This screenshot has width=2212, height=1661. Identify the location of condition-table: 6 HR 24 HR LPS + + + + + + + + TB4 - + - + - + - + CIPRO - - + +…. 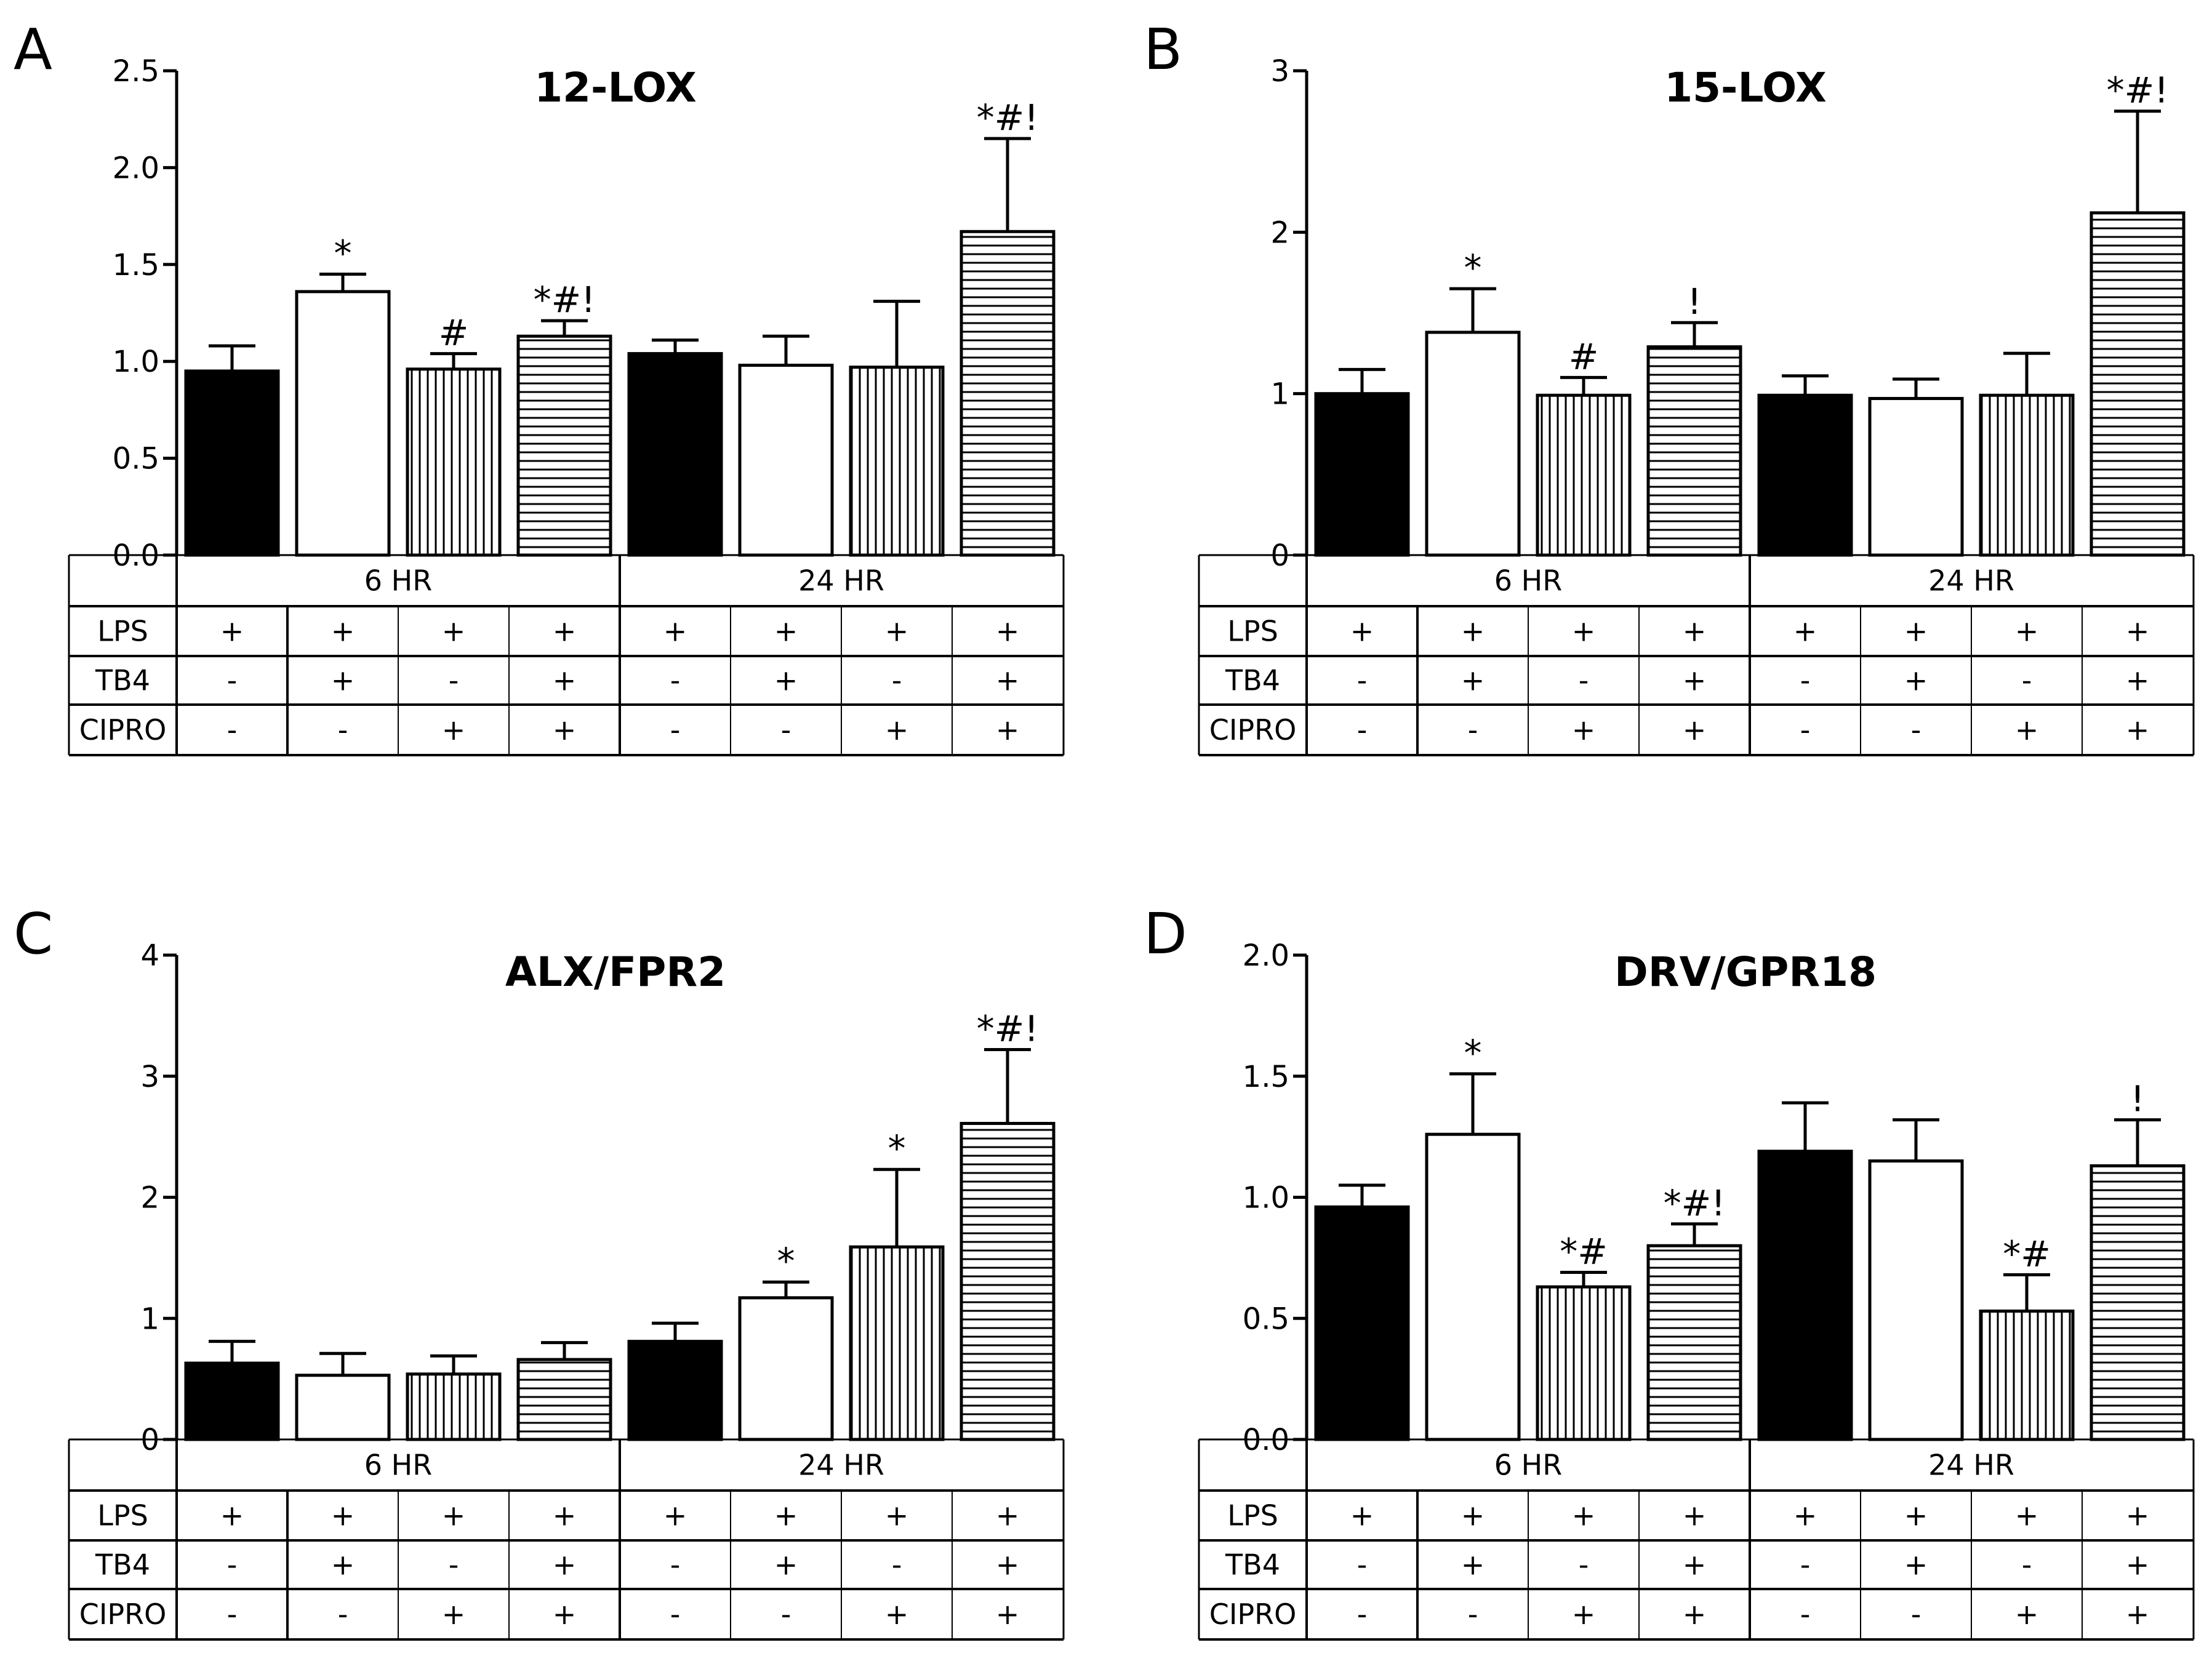
(1697, 655).